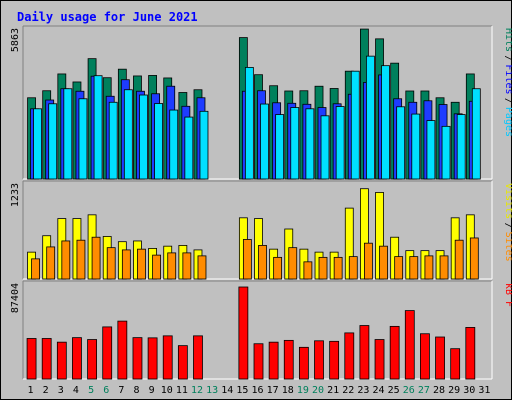  What do you see at coordinates (167, 390) in the screenshot?
I see `x-tick-label-day-10: 10` at bounding box center [167, 390].